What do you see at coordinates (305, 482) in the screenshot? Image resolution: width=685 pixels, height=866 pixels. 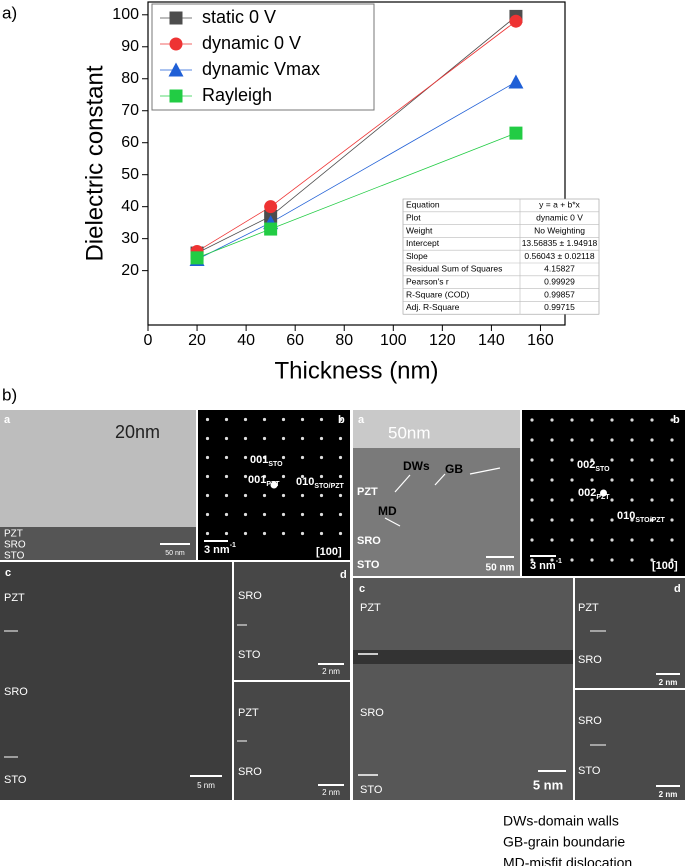 I see `label-main: 010` at bounding box center [305, 482].